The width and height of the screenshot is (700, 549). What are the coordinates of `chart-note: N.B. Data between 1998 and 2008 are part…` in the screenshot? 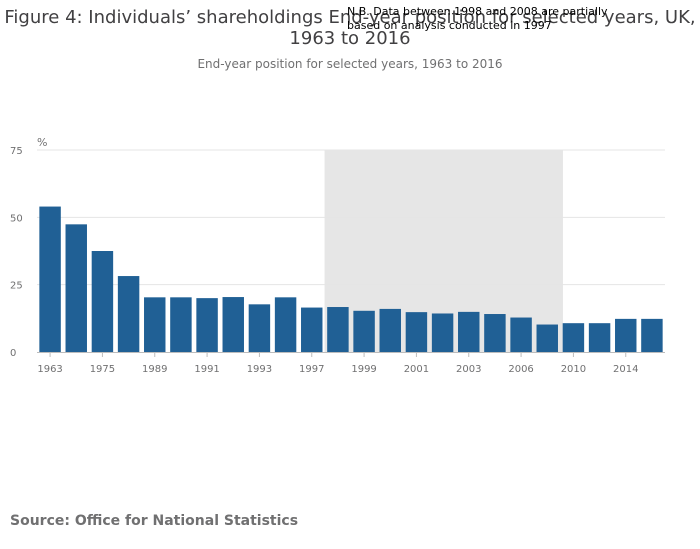 It's located at (477, 18).